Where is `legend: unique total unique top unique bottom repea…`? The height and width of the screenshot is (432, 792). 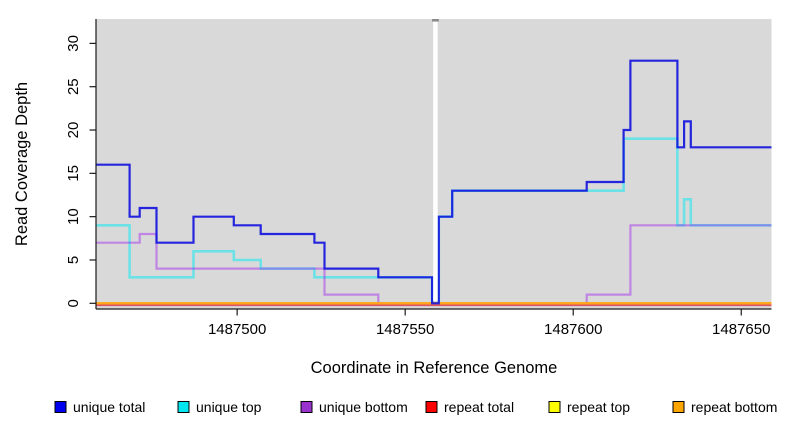
legend: unique total unique top unique bottom repea… is located at coordinates (415, 407).